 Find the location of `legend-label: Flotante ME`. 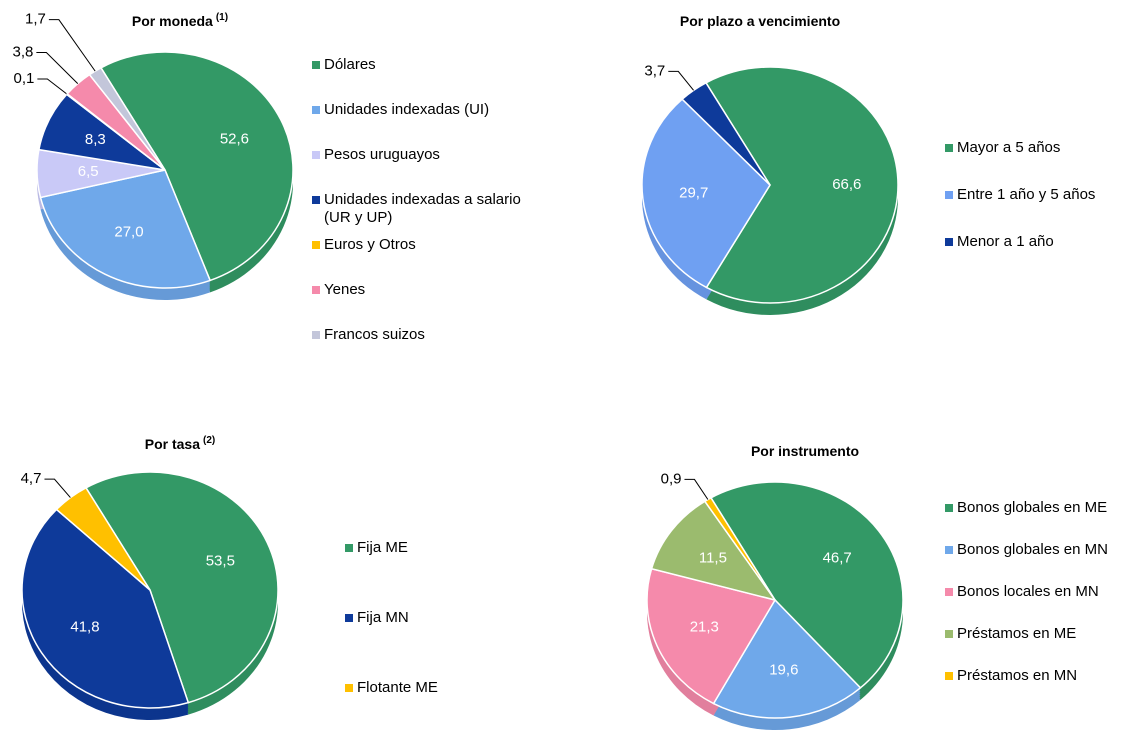

legend-label: Flotante ME is located at coordinates (397, 687).